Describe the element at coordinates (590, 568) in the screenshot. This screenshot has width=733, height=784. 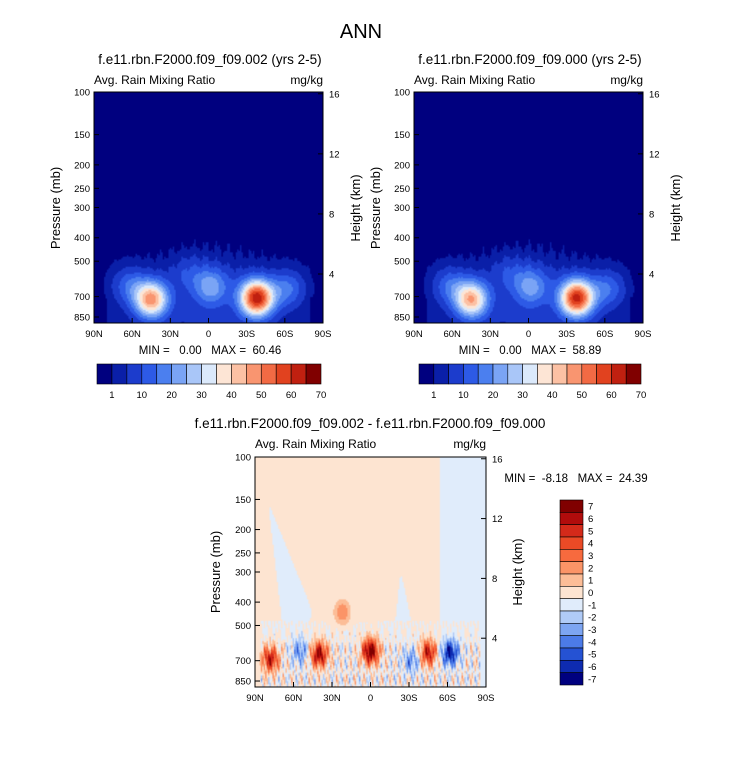
I see `colorbar-label: 2` at that location.